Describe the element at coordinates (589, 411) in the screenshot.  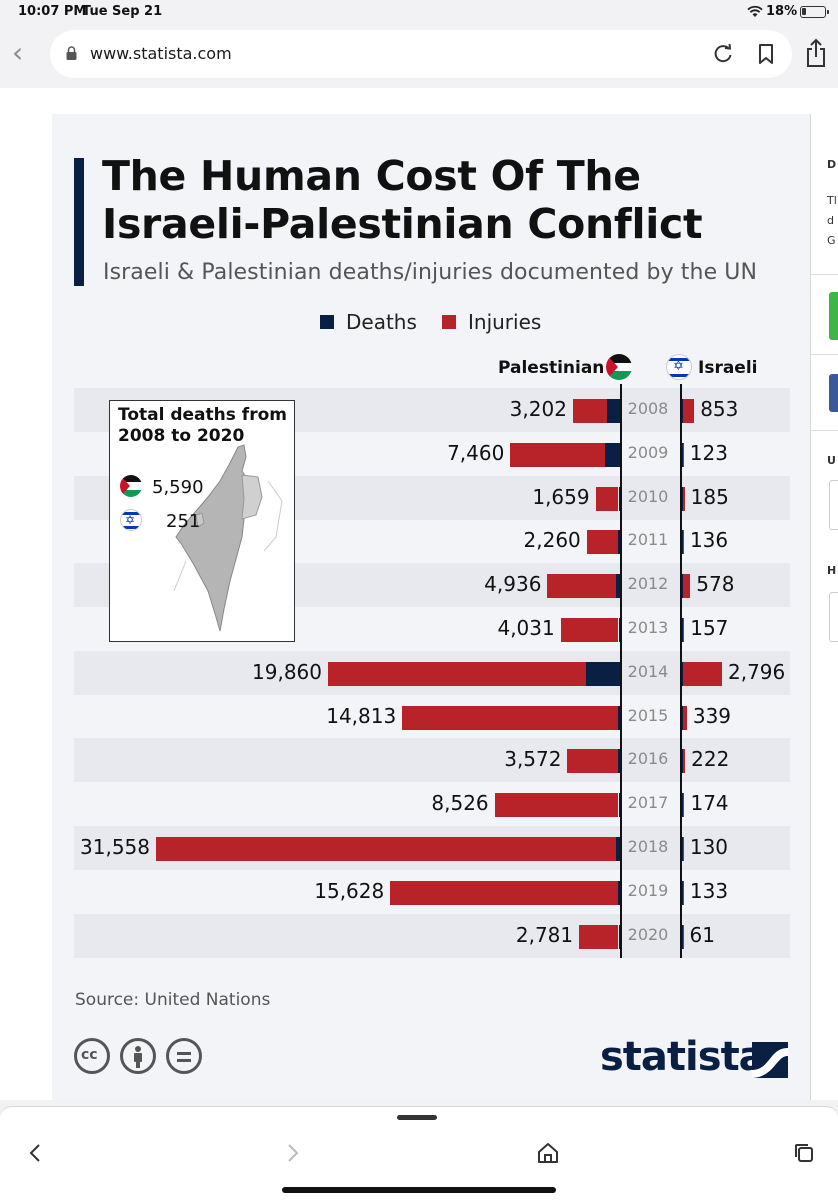
I see `bar-palestinian-injuries-2008` at that location.